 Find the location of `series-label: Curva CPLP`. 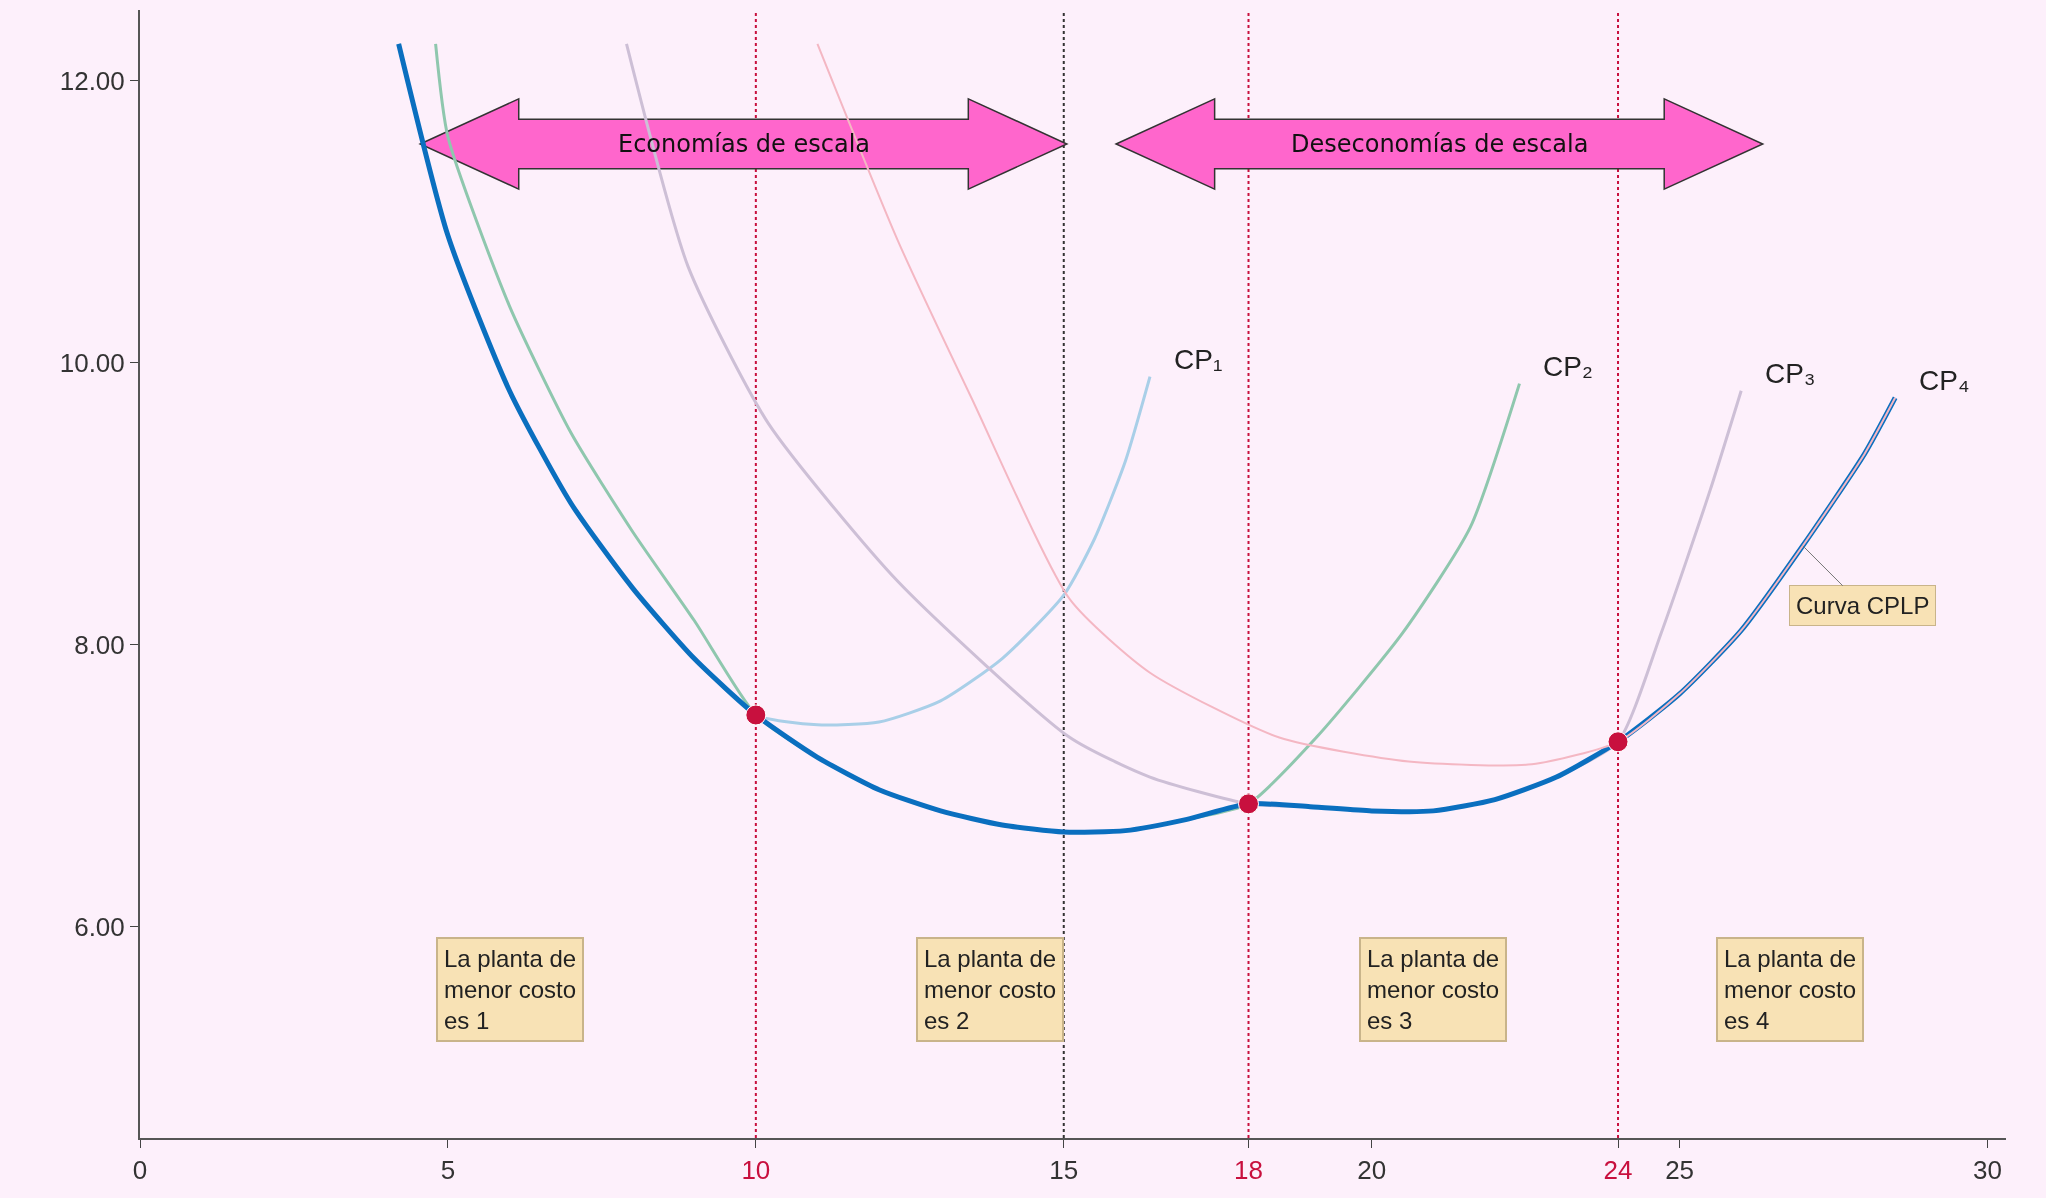

series-label: Curva CPLP is located at coordinates (1863, 605).